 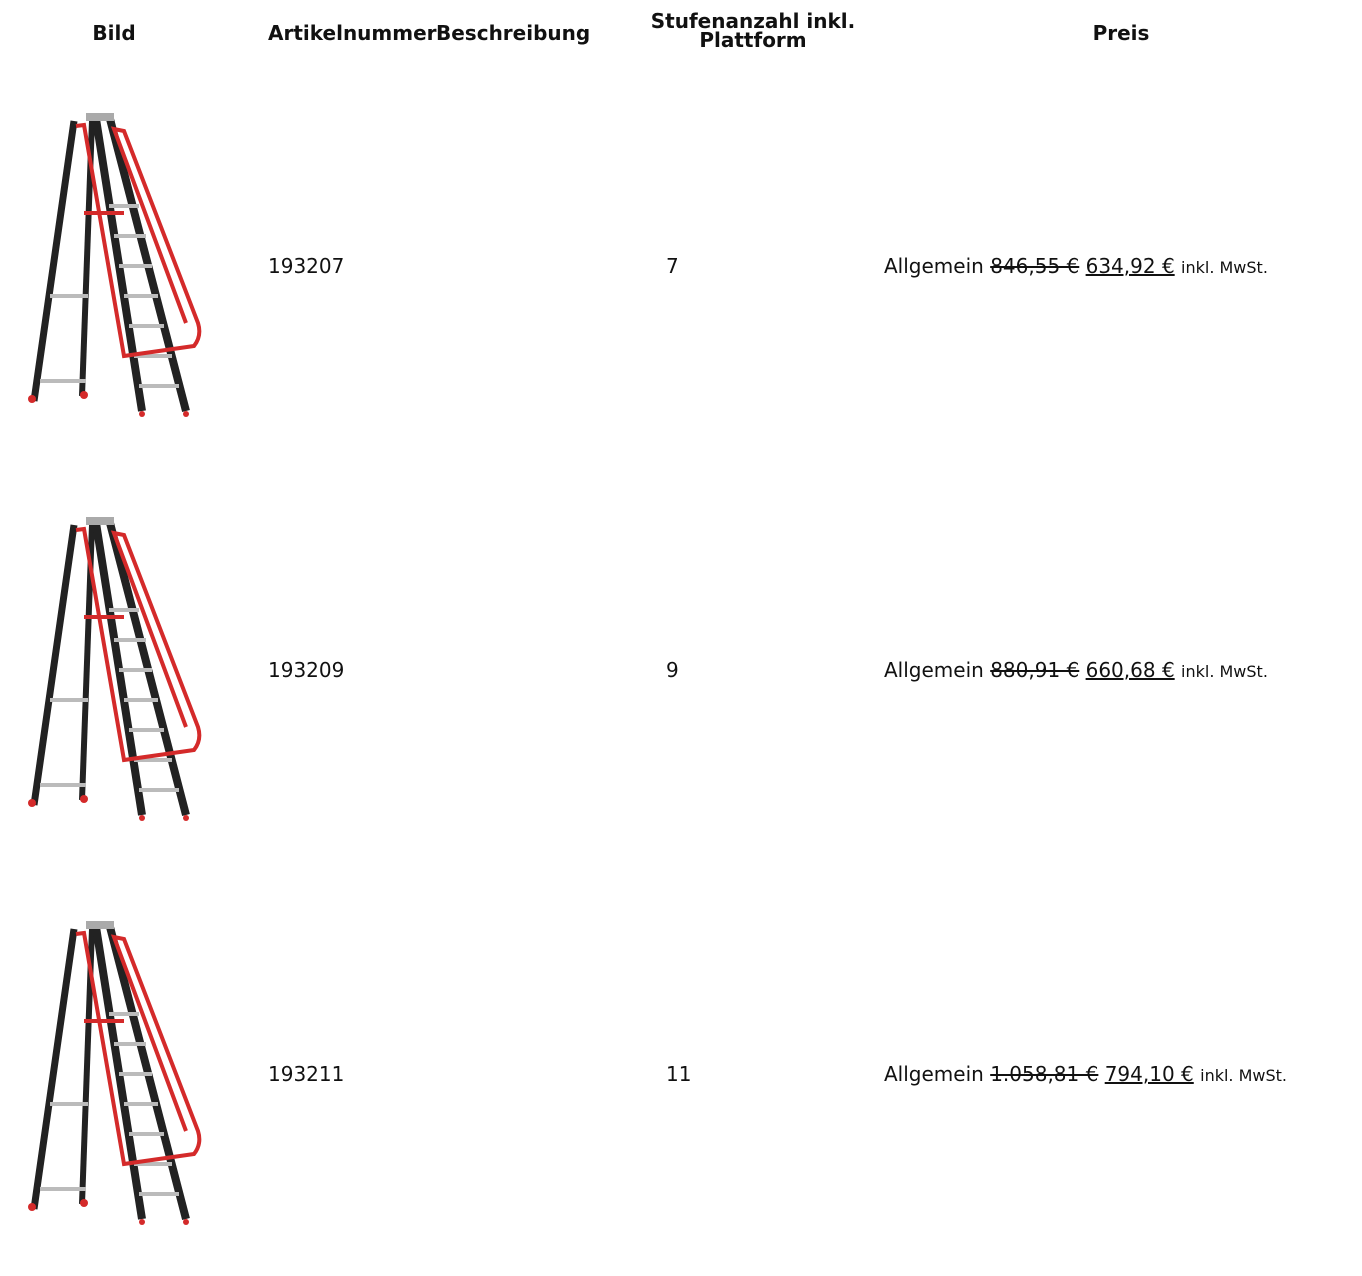 I want to click on step-count: 7, so click(x=672, y=266).